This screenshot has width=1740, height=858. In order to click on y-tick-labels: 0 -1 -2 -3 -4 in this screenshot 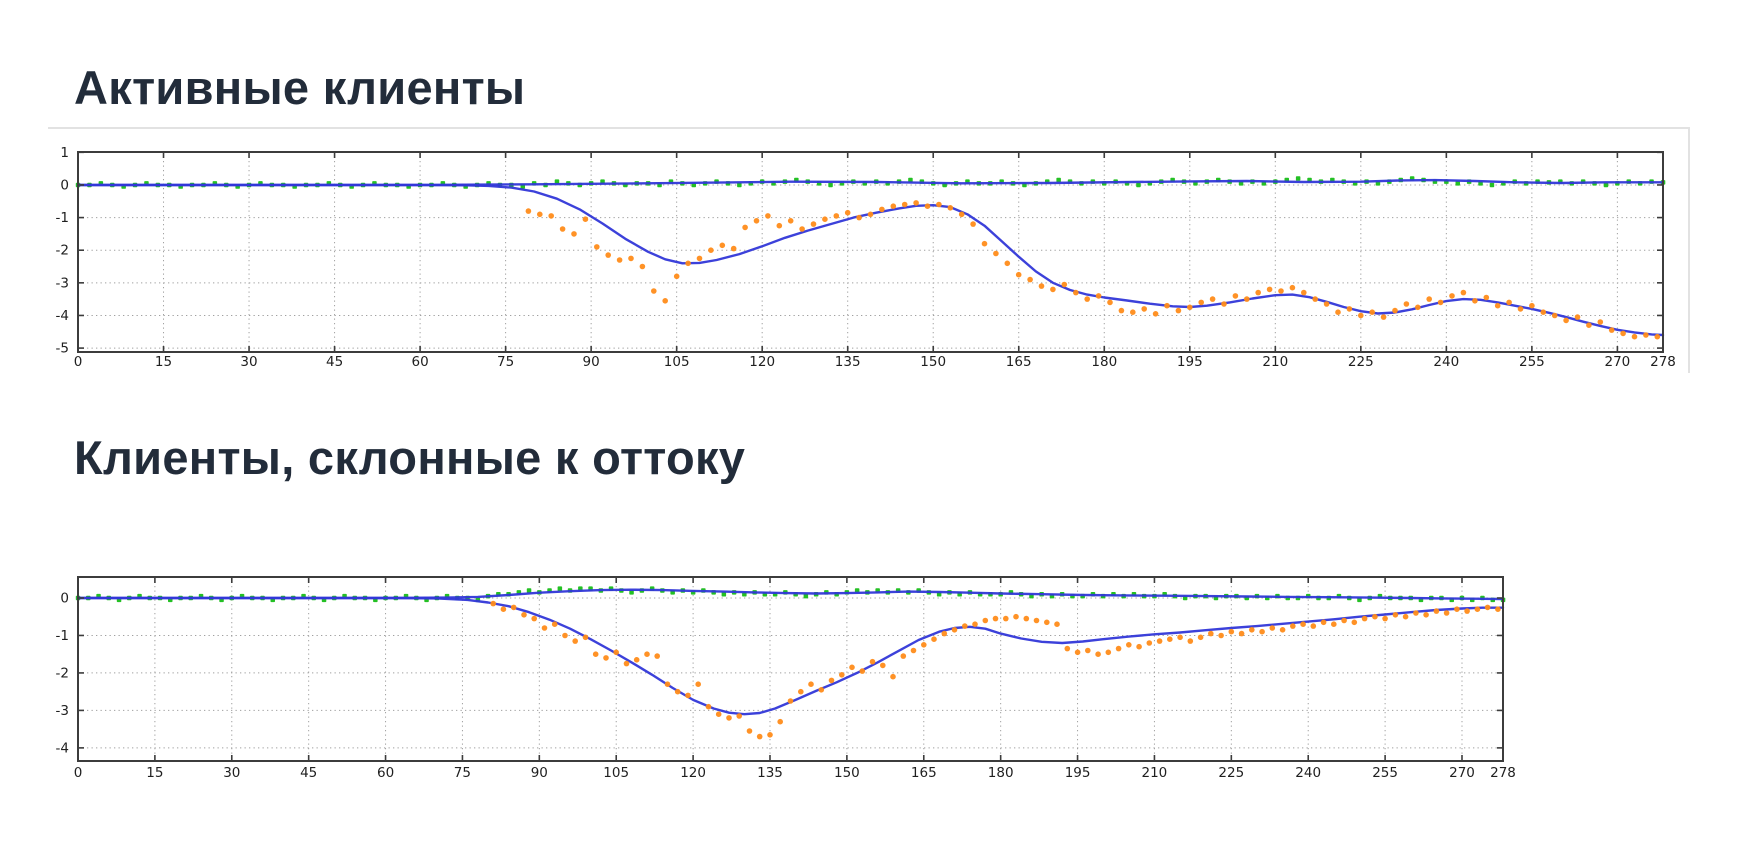, I will do `click(62, 674)`.